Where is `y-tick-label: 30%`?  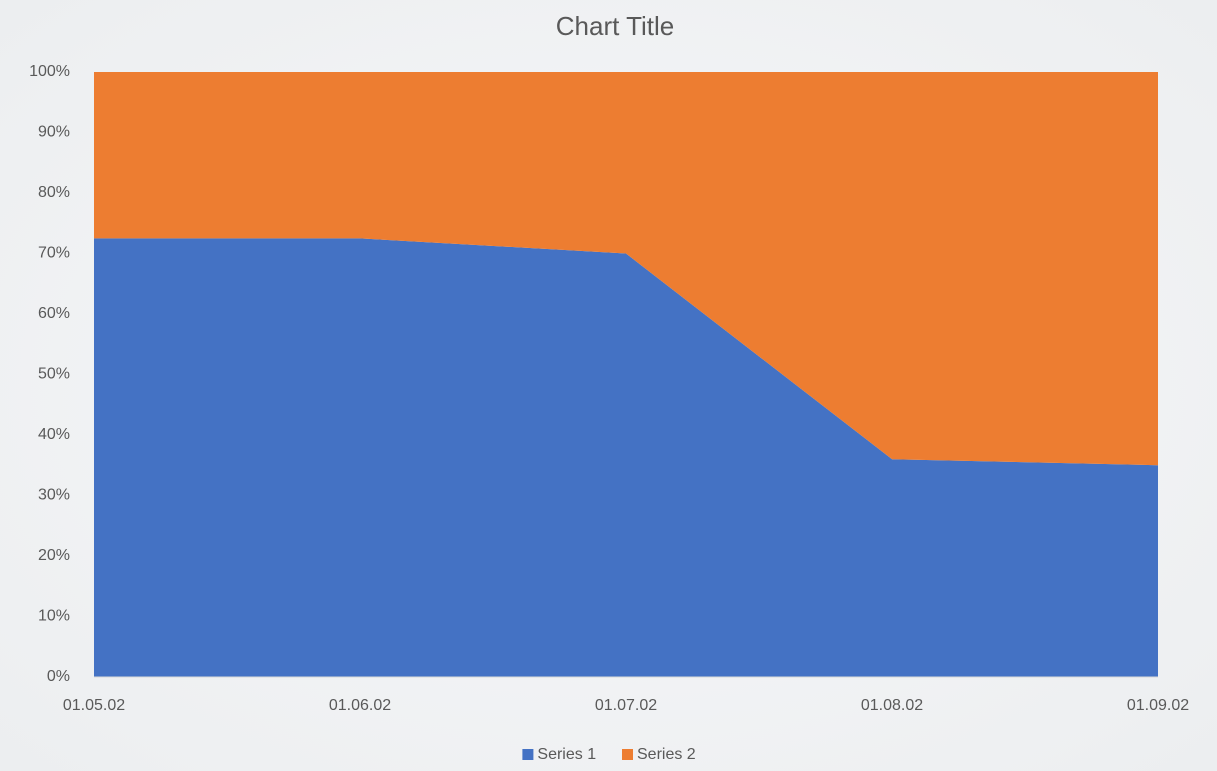
y-tick-label: 30% is located at coordinates (54, 495).